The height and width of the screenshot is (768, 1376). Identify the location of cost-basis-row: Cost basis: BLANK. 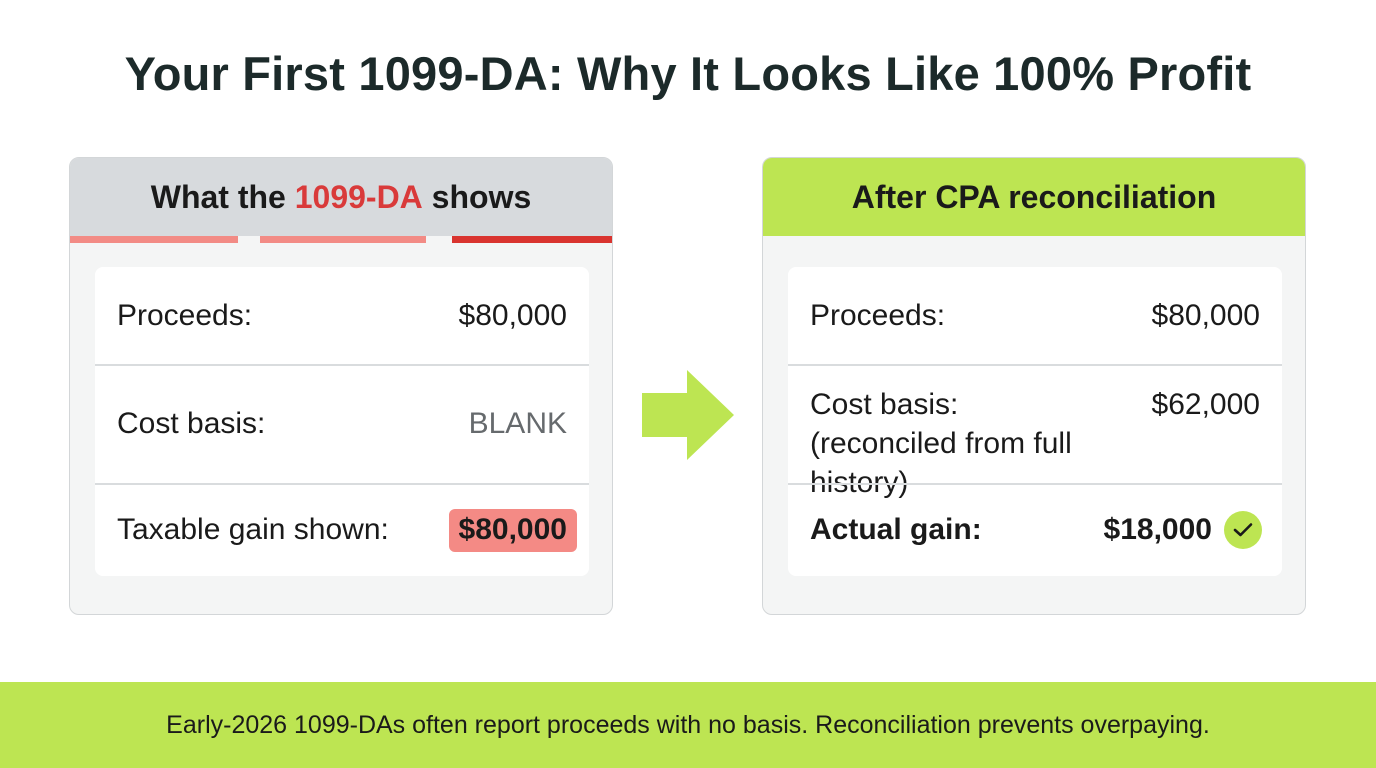
(342, 424).